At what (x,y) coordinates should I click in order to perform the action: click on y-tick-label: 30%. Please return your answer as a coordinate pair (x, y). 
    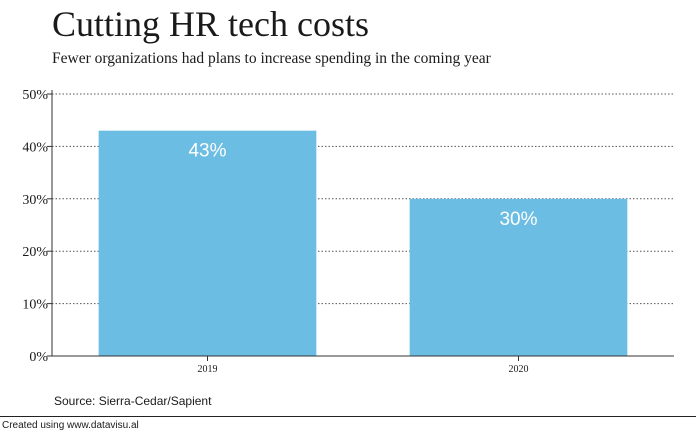
    Looking at the image, I should click on (35, 200).